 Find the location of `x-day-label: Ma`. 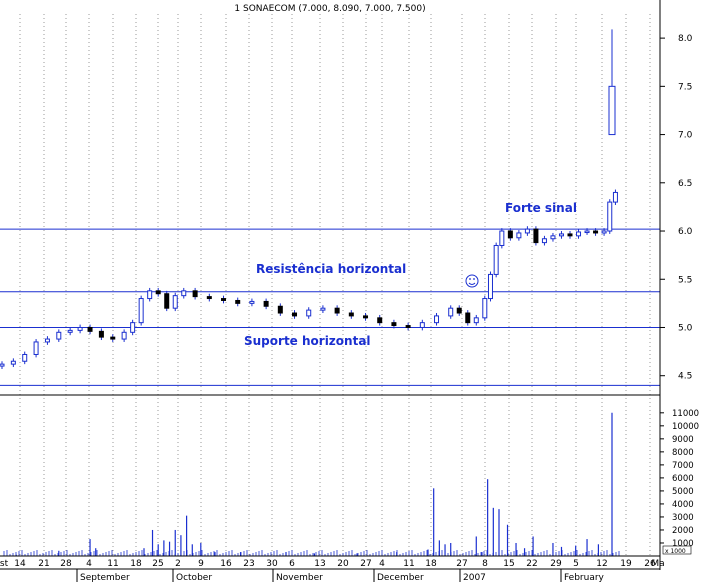

x-day-label: Ma is located at coordinates (657, 564).